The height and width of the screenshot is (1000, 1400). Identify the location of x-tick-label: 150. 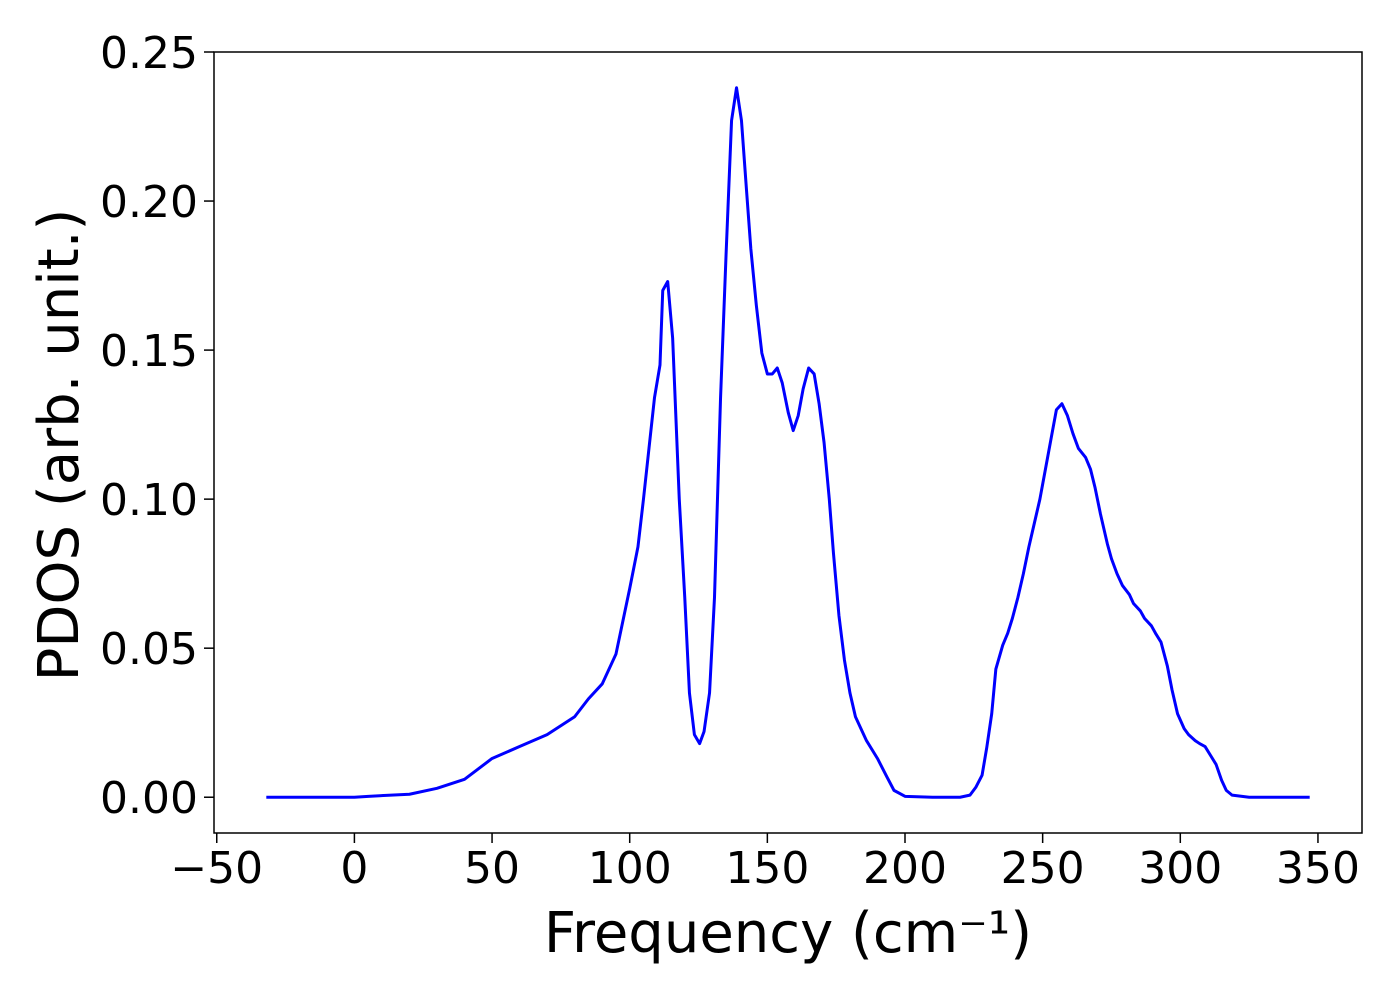
(767, 868).